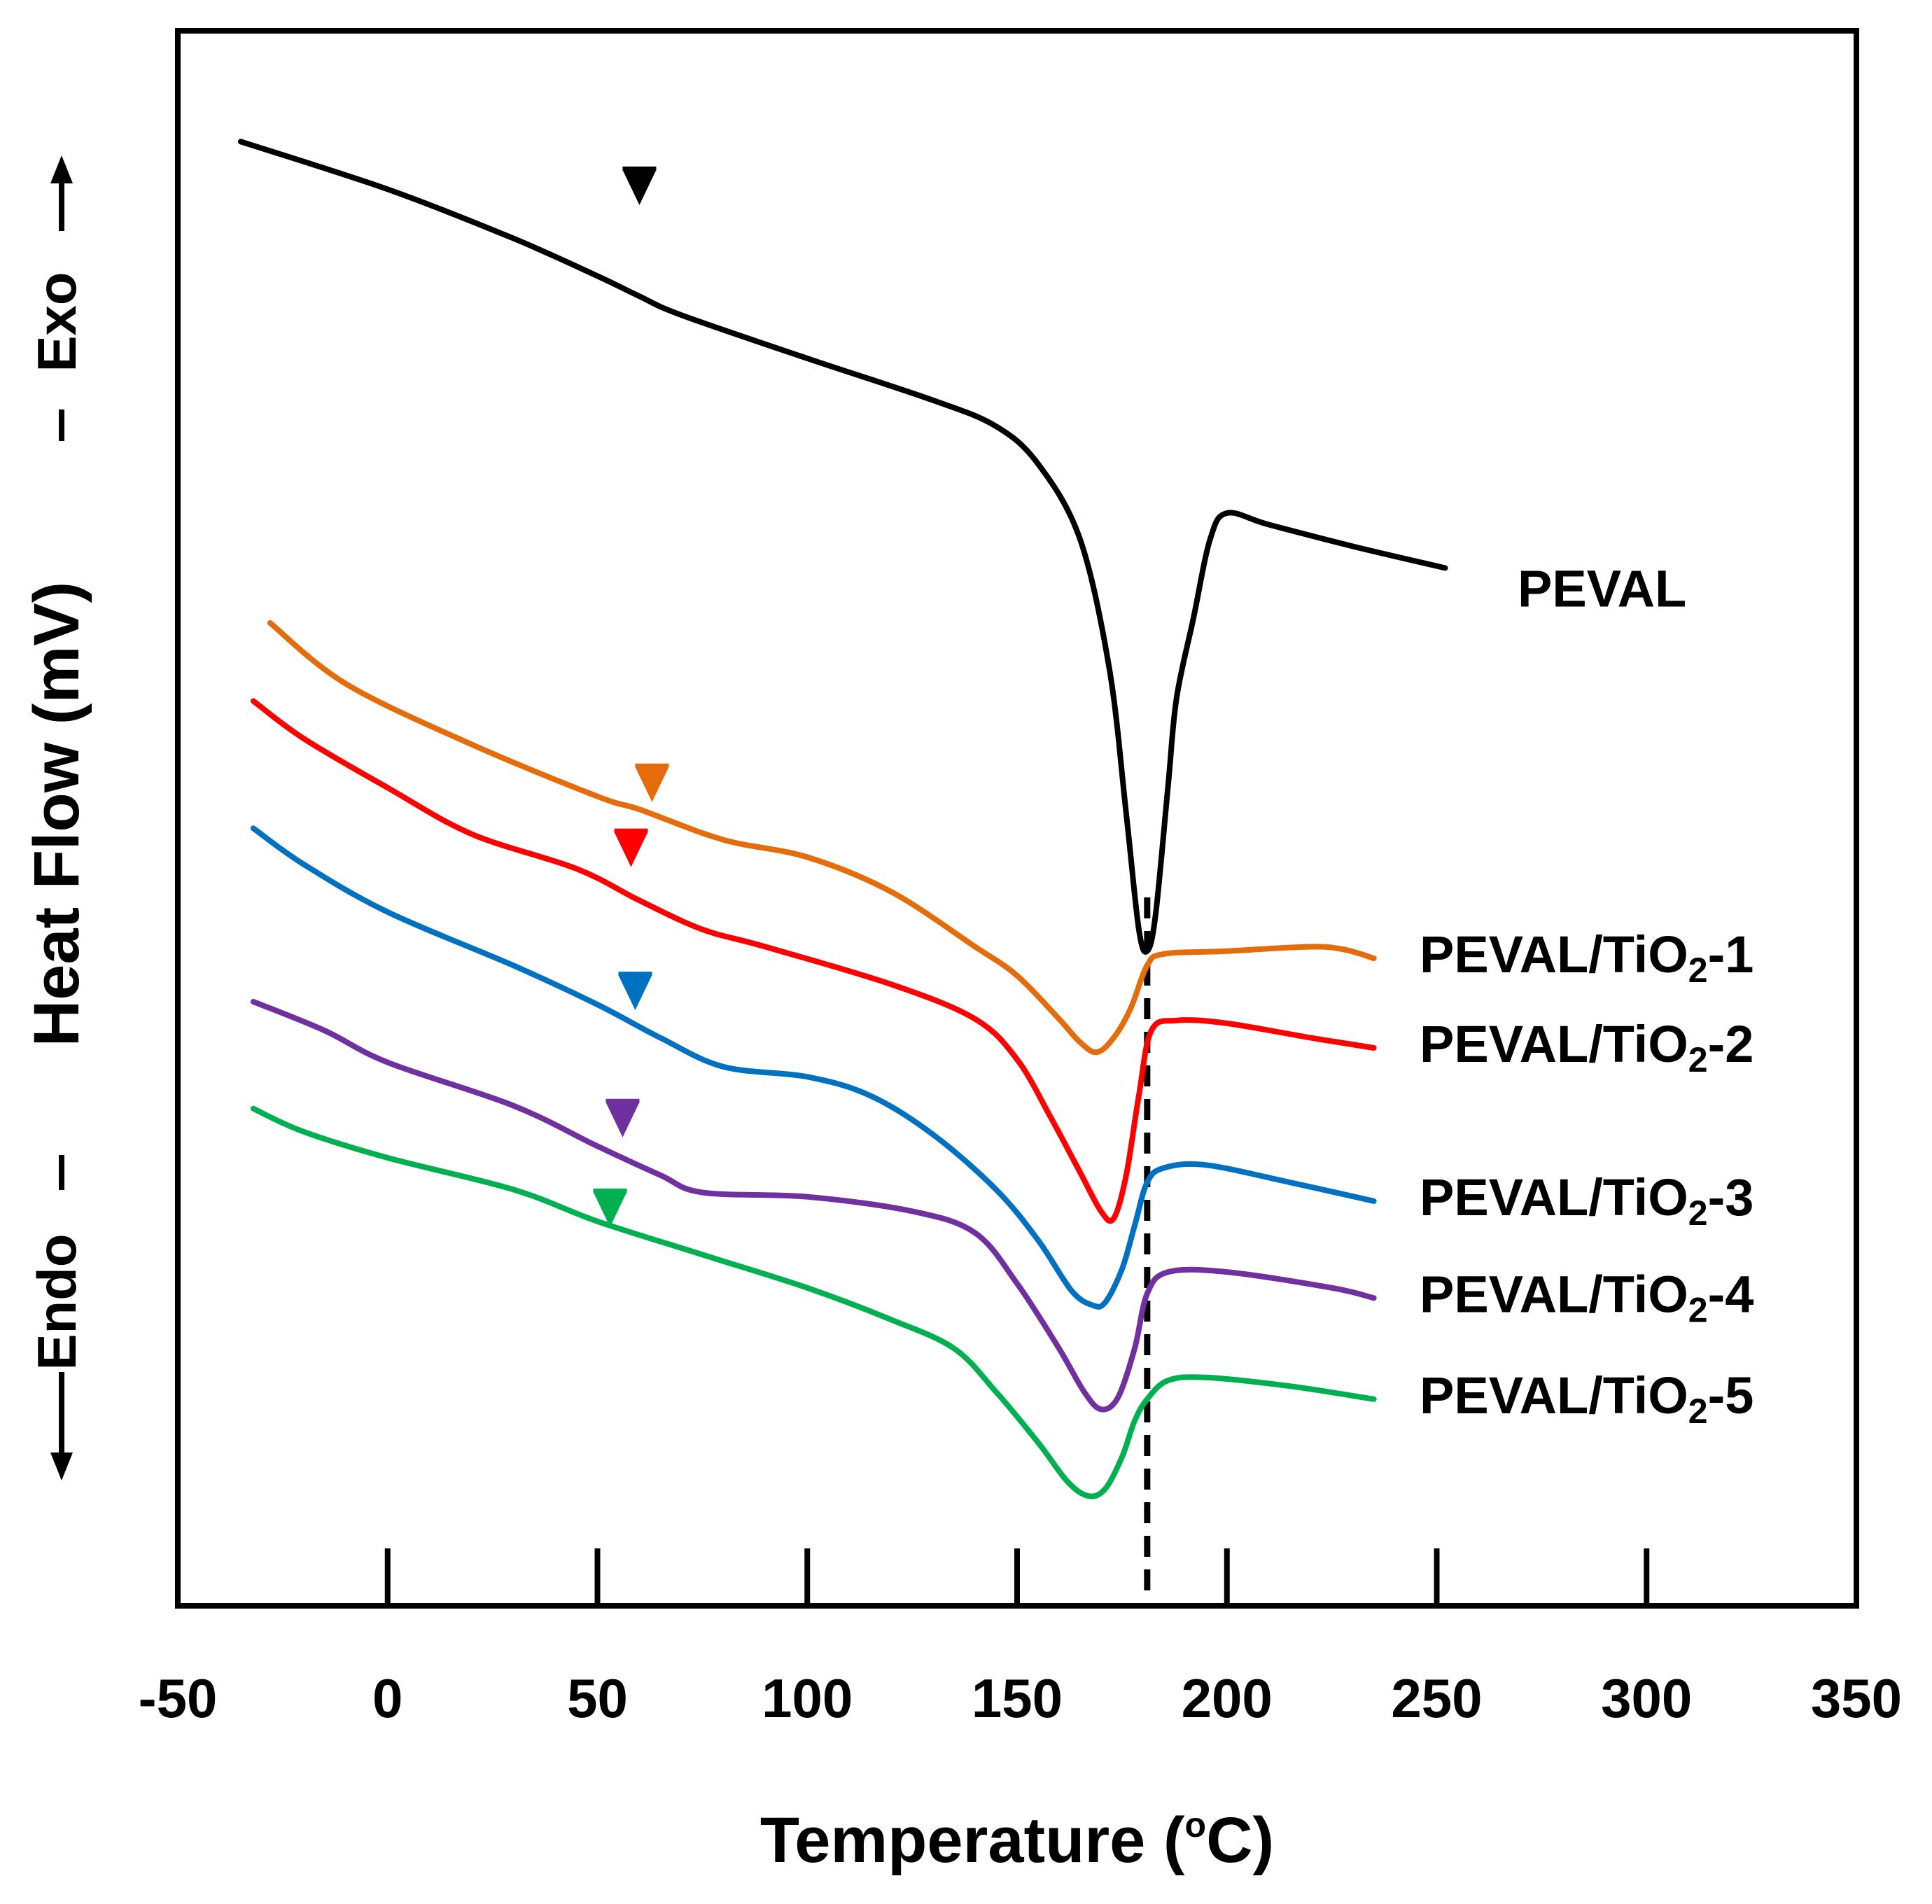 The height and width of the screenshot is (1904, 1932). What do you see at coordinates (61, 1466) in the screenshot?
I see `endo-arrow-head` at bounding box center [61, 1466].